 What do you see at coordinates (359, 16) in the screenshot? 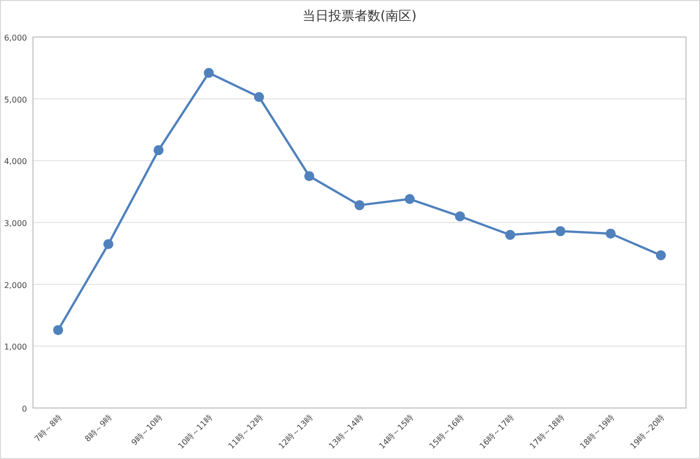
I see `chart-title: 当日投票者数(南区)` at bounding box center [359, 16].